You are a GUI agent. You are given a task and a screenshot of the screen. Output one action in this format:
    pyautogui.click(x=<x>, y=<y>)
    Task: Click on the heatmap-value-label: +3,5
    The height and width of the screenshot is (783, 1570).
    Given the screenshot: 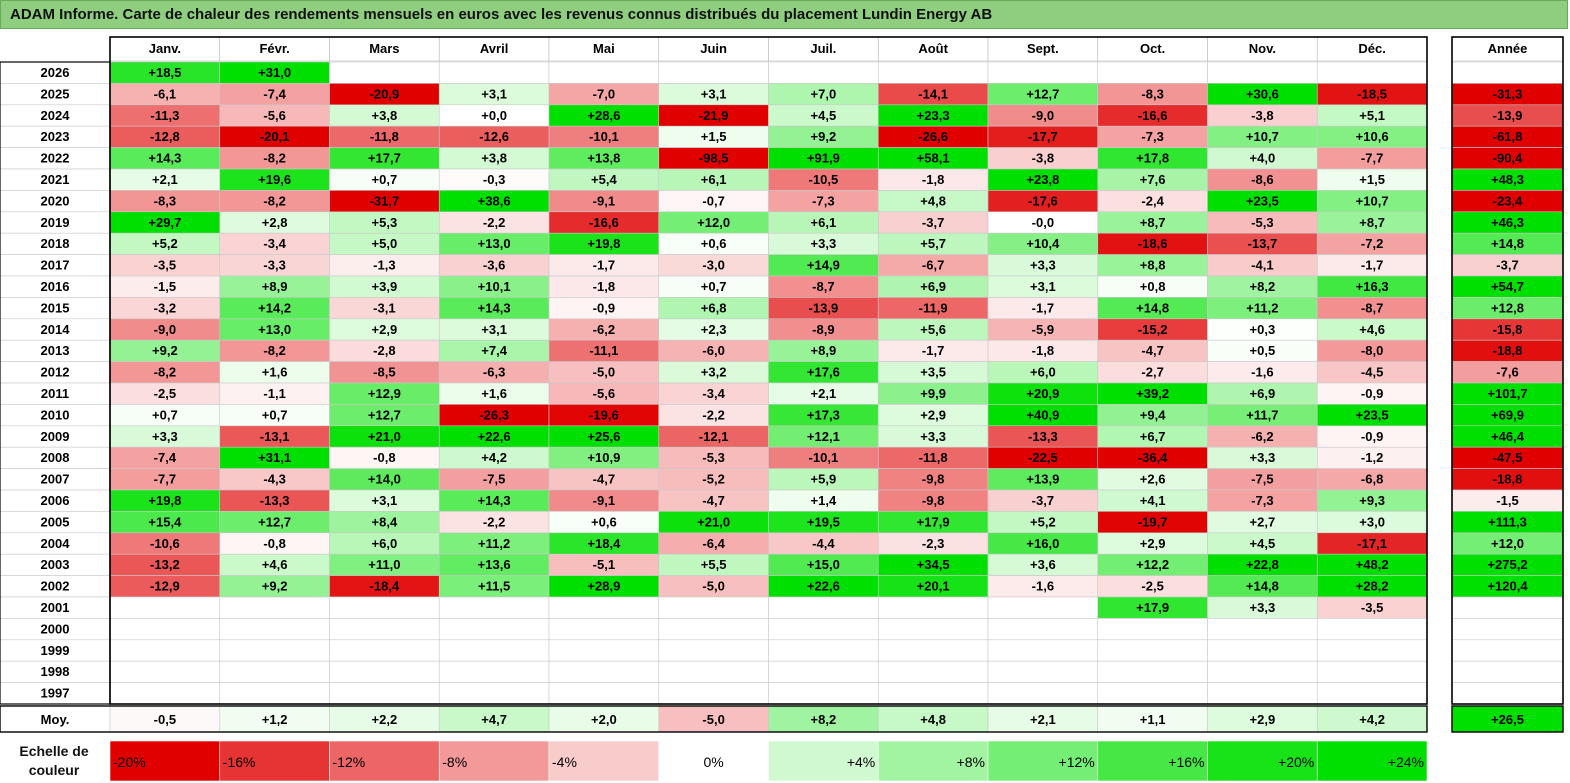 What is the action you would take?
    pyautogui.click(x=933, y=372)
    